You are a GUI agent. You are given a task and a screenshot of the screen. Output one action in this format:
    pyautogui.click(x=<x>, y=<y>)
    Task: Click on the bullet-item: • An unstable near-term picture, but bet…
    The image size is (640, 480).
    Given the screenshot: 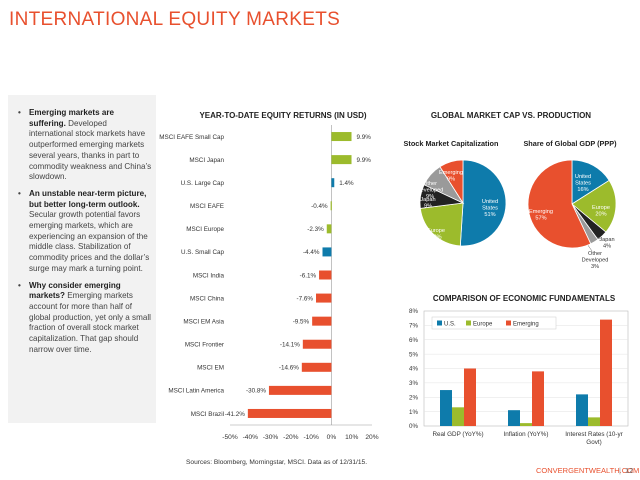 What is the action you would take?
    pyautogui.click(x=85, y=232)
    